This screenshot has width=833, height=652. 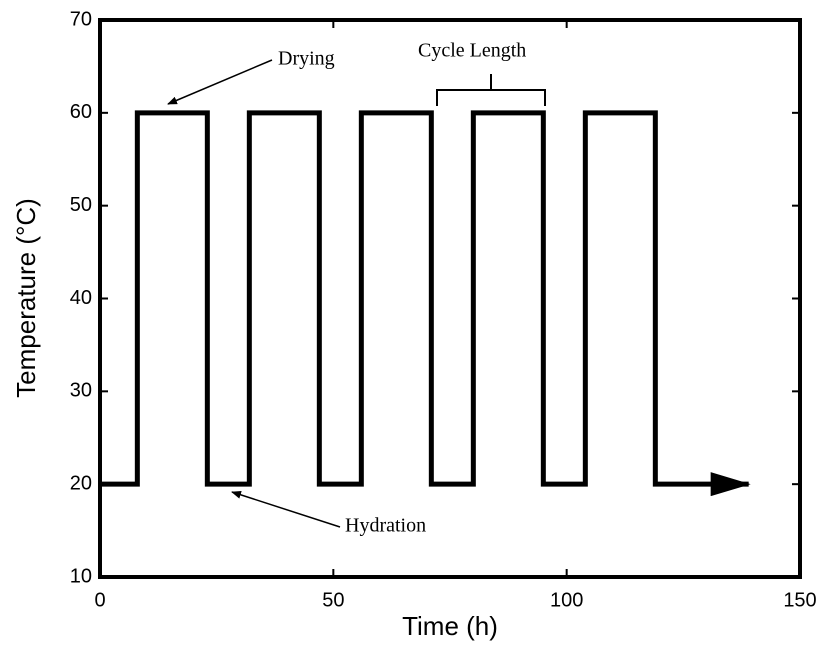 What do you see at coordinates (491, 90) in the screenshot?
I see `bracket` at bounding box center [491, 90].